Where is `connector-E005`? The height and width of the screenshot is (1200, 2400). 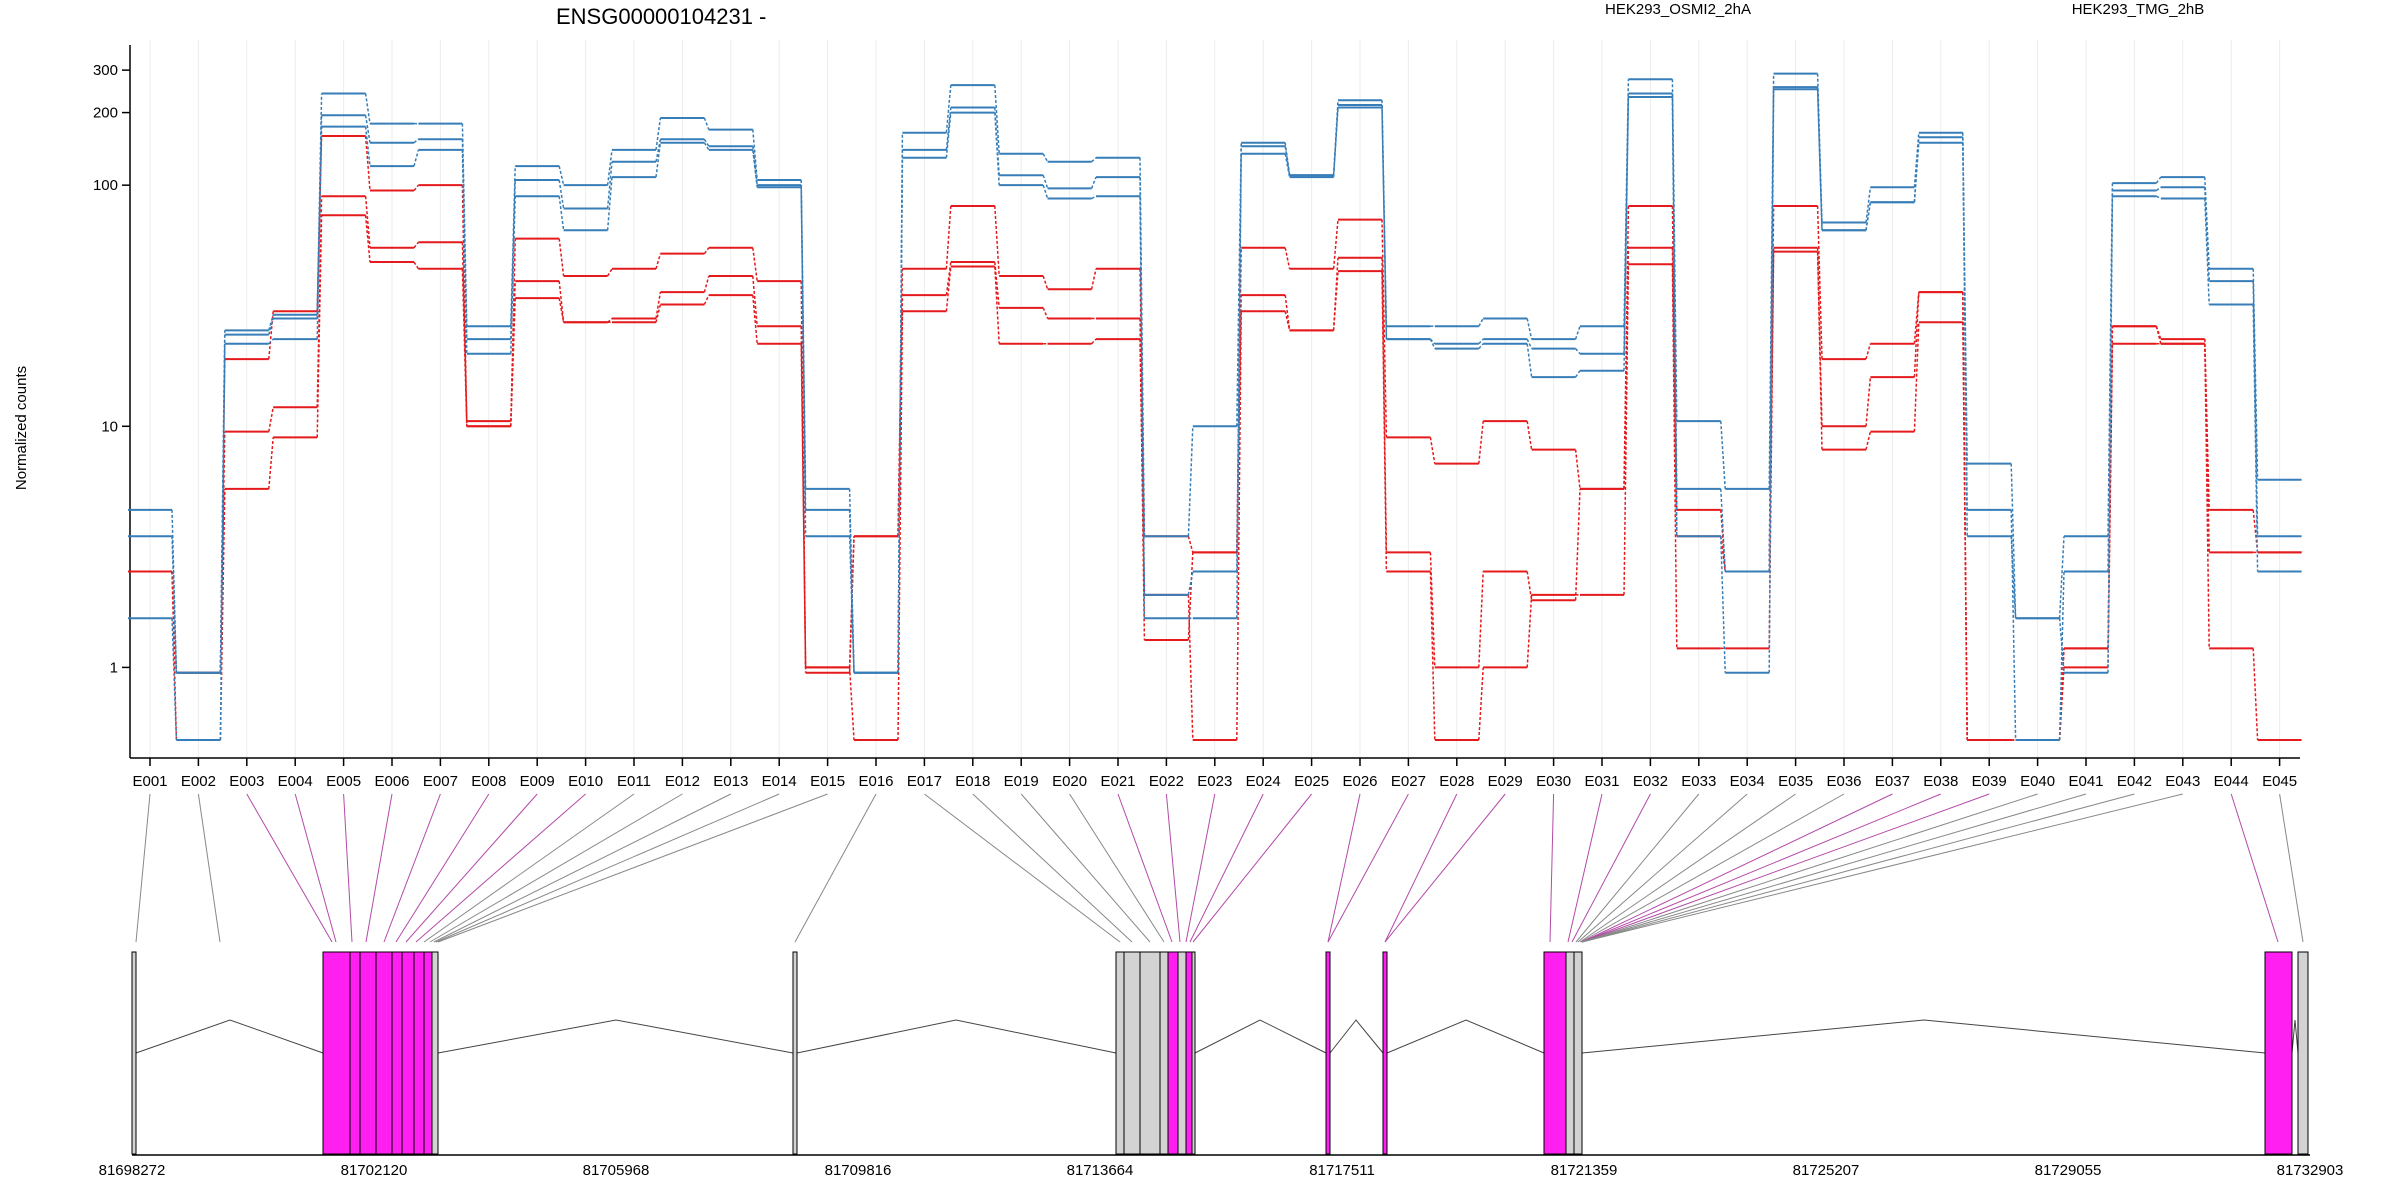
connector-E005 is located at coordinates (348, 868).